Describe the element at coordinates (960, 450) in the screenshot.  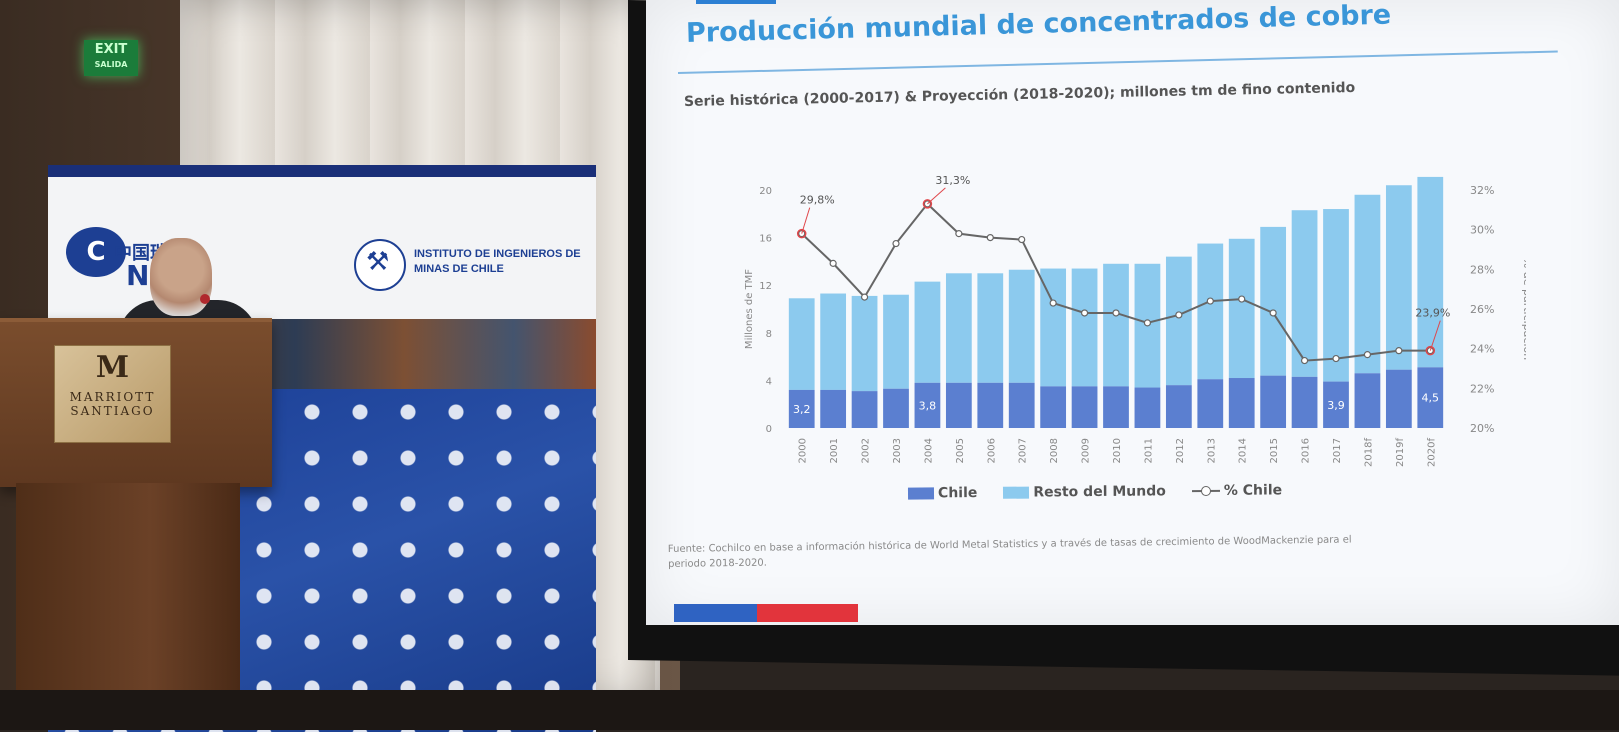
I see `x-axis-tick-label: 2005` at that location.